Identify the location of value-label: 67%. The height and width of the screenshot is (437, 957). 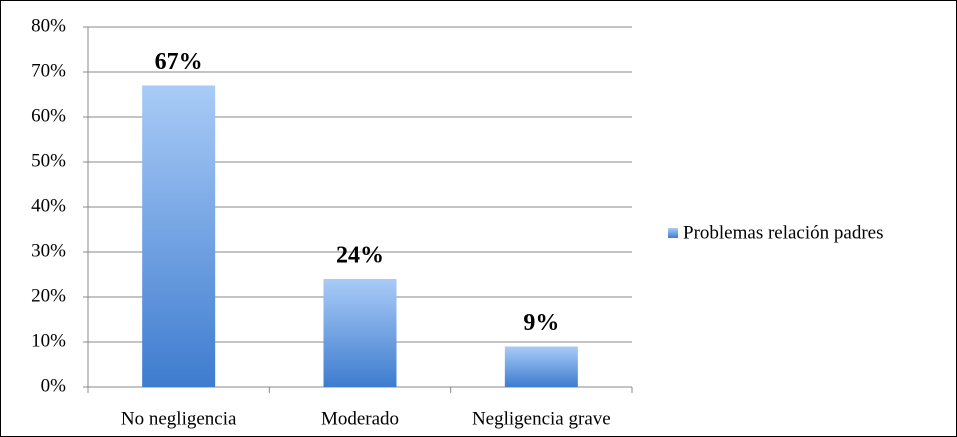
(179, 62).